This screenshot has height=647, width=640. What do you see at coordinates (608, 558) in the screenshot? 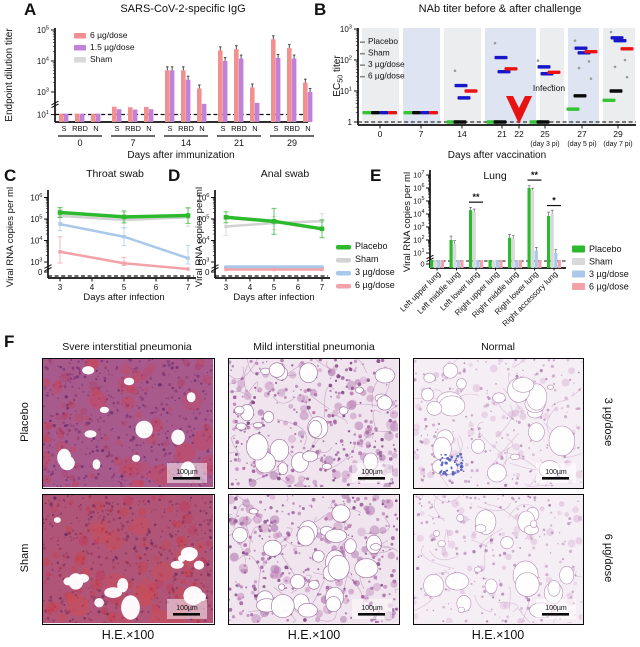
I see `histology-row-label-6ug: 6 µg/dose` at bounding box center [608, 558].